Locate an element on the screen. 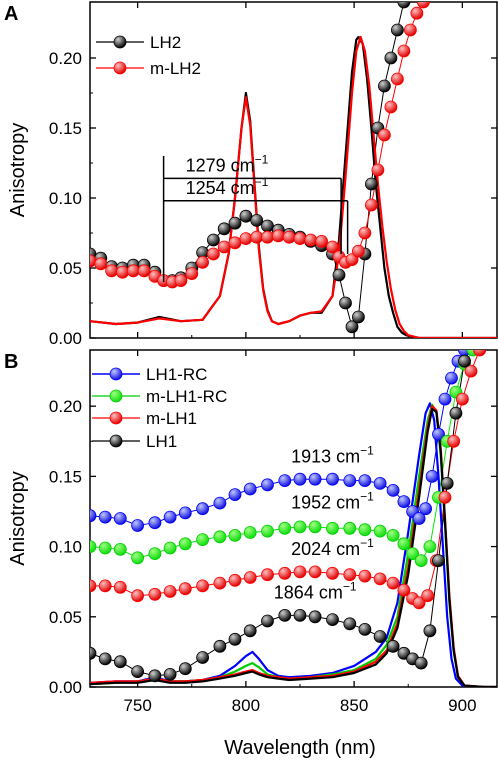  x-tick-label: 900 is located at coordinates (462, 705).